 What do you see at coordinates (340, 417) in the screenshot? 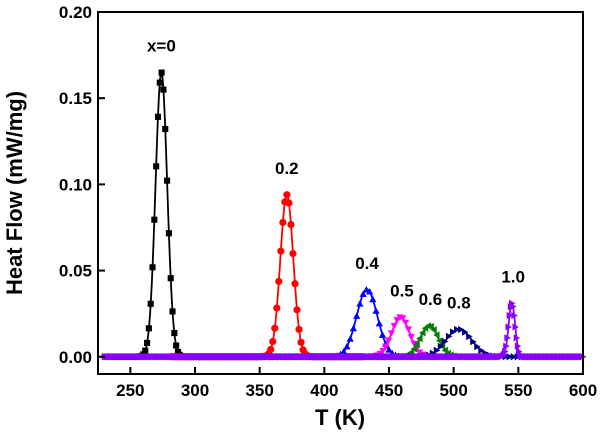
I see `x-axis-label: T (K)` at bounding box center [340, 417].